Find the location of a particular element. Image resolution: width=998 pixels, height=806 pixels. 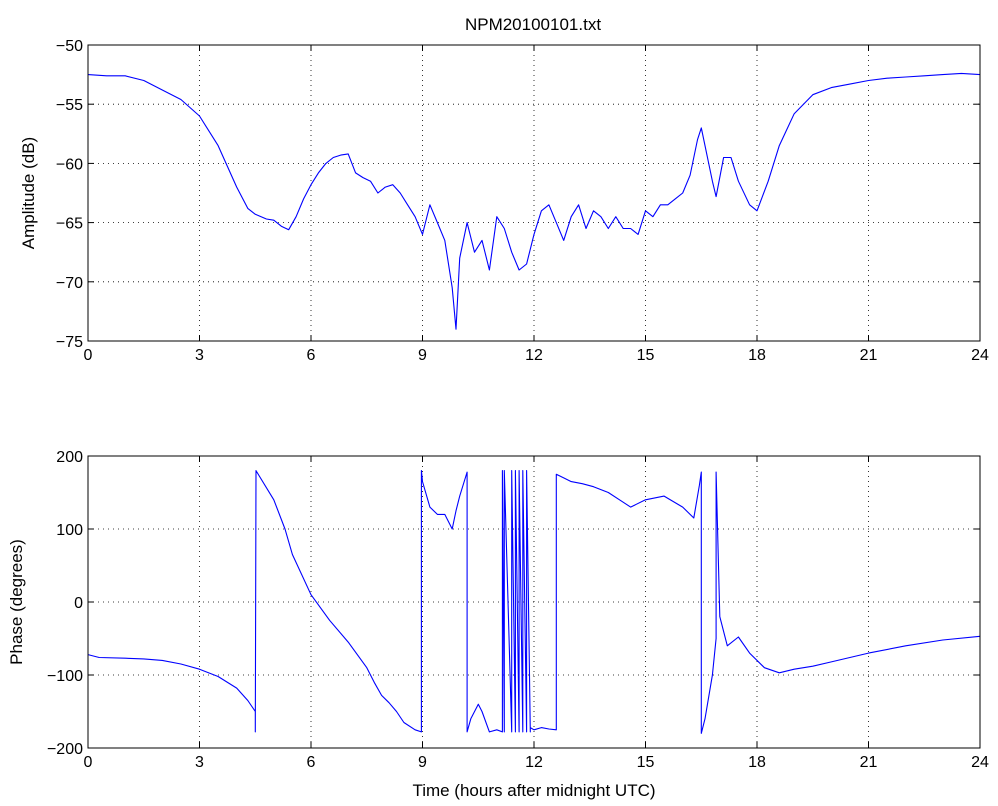

y-tick-label: −50 is located at coordinates (69, 46).